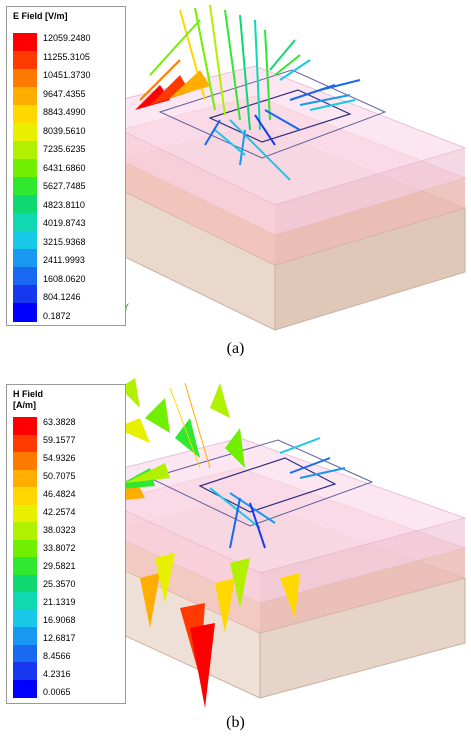 This screenshot has width=471, height=738. Describe the element at coordinates (126, 307) in the screenshot. I see `axis-label-y: Y` at that location.